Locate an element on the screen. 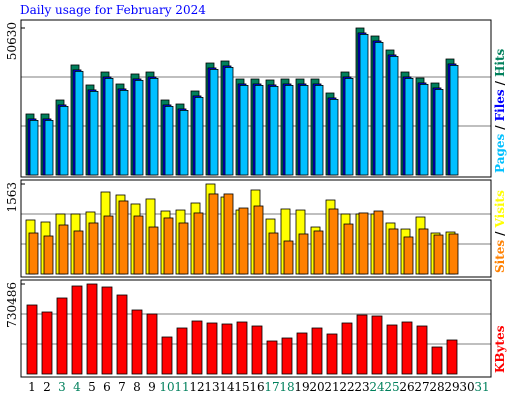 The height and width of the screenshot is (400, 512). x-tick-label: 13 is located at coordinates (211, 387).